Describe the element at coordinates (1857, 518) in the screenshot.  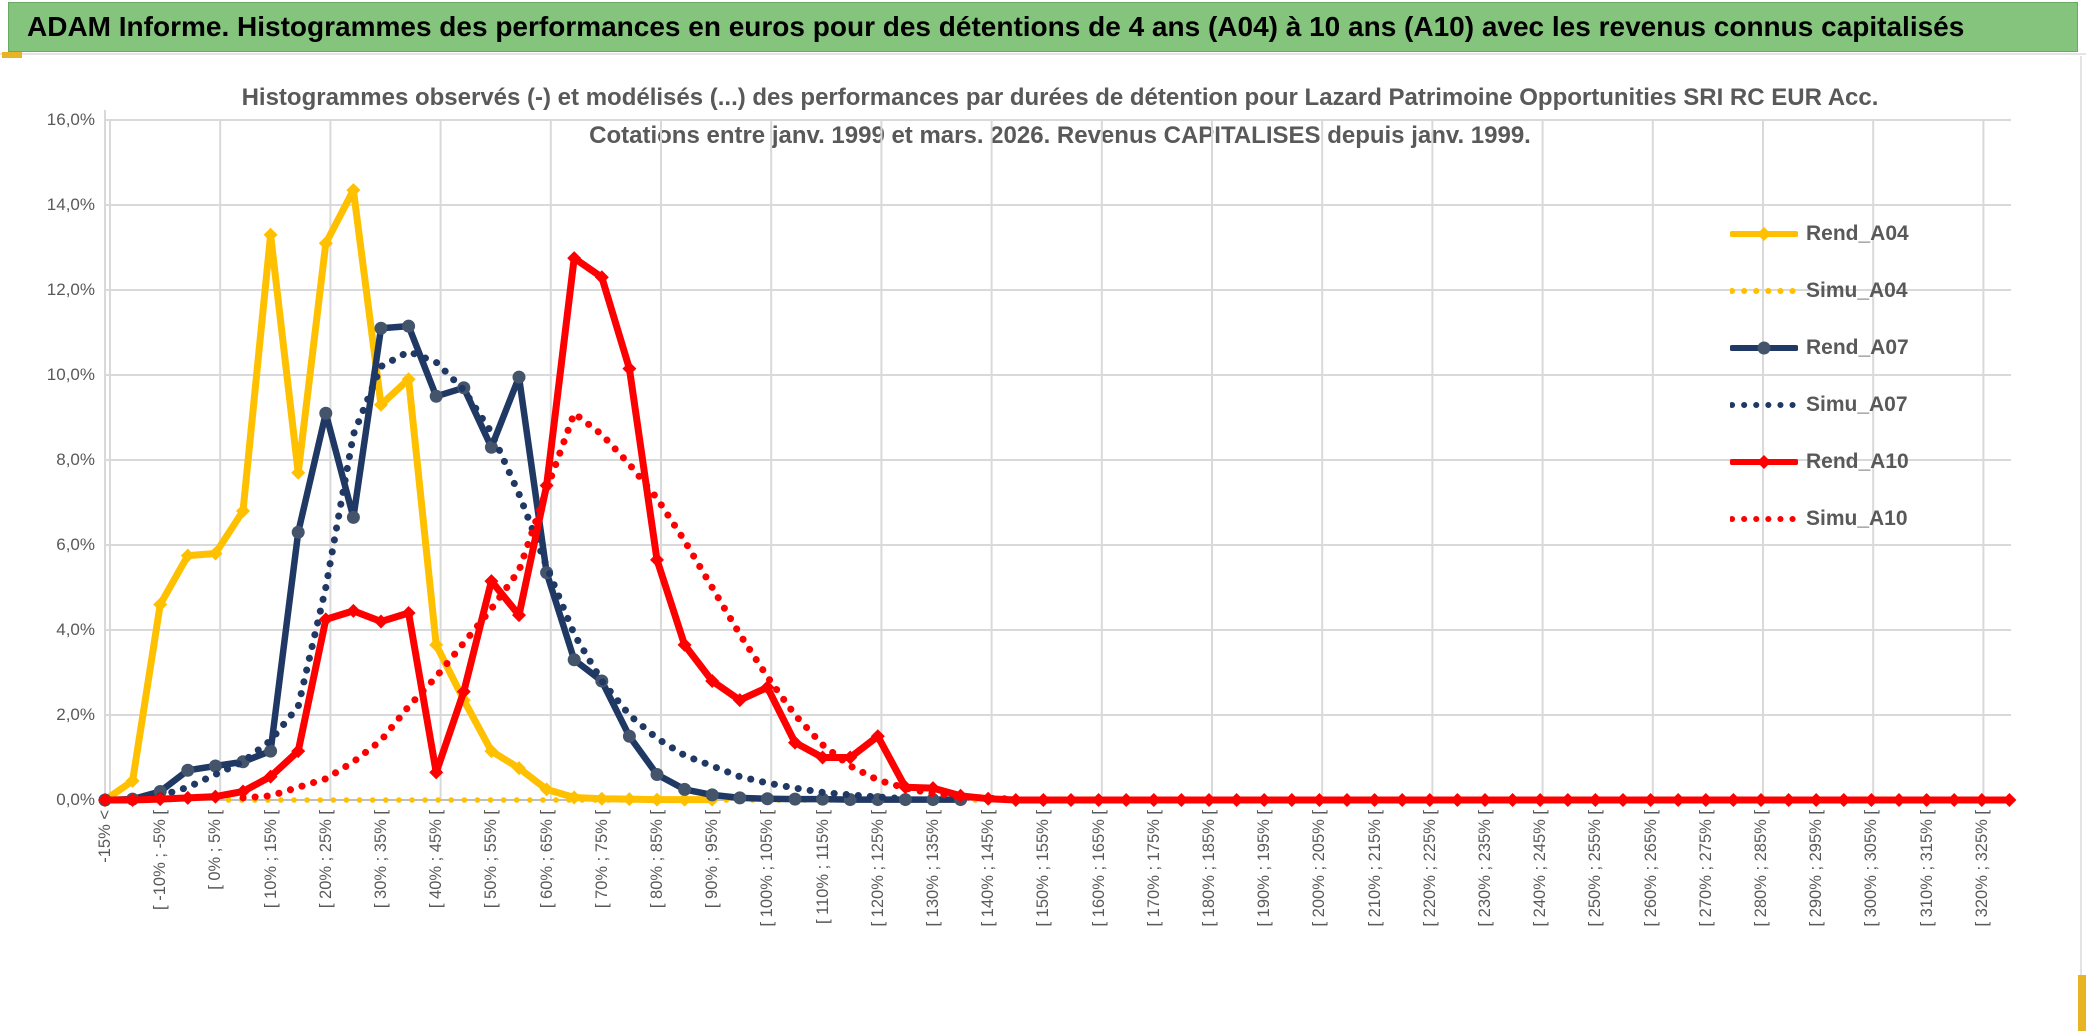
I see `legend-label: Simu_A10` at that location.